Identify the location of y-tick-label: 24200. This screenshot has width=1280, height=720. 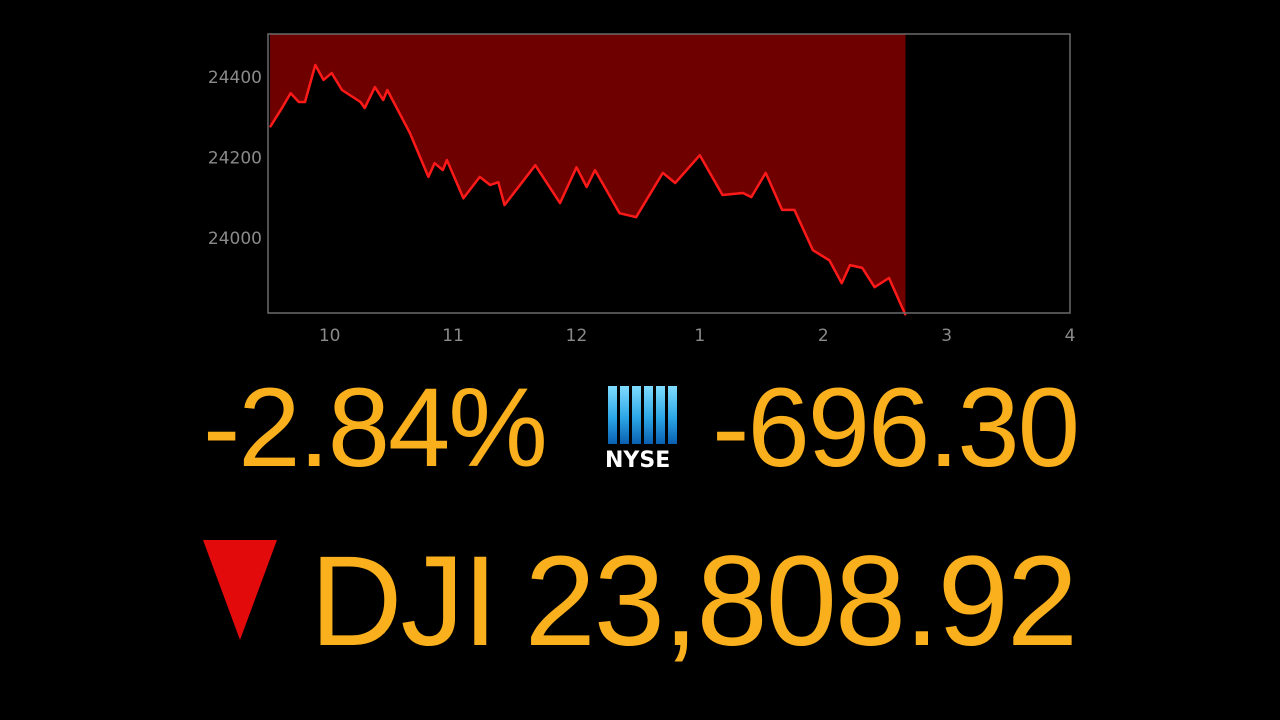
(235, 159).